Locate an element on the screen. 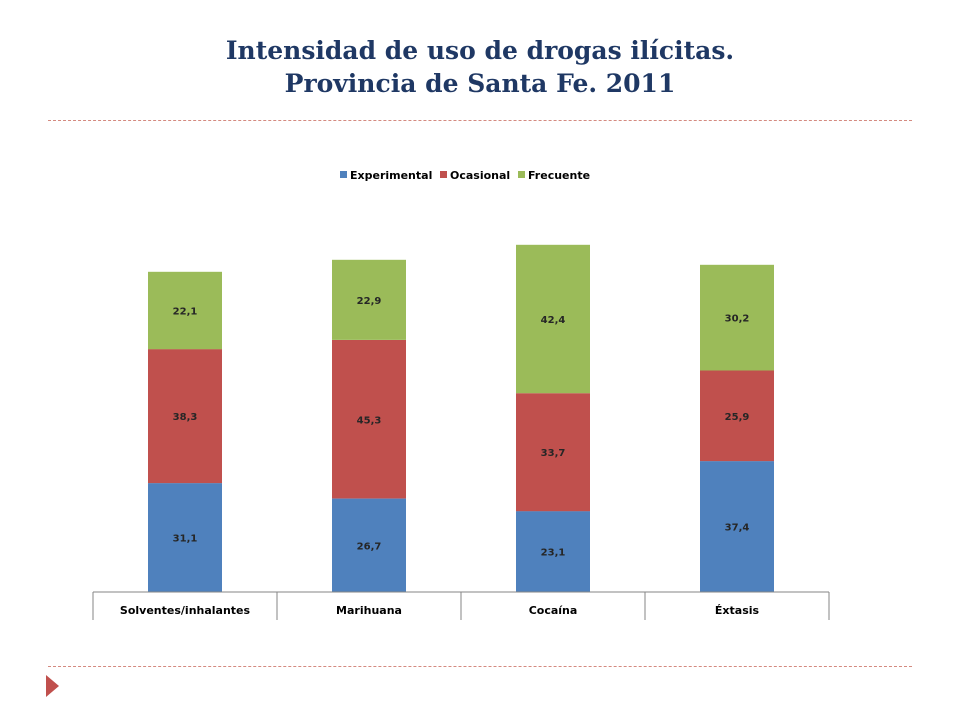 Image resolution: width=960 pixels, height=720 pixels. data-label-ocasional-4: 25,9 is located at coordinates (737, 417).